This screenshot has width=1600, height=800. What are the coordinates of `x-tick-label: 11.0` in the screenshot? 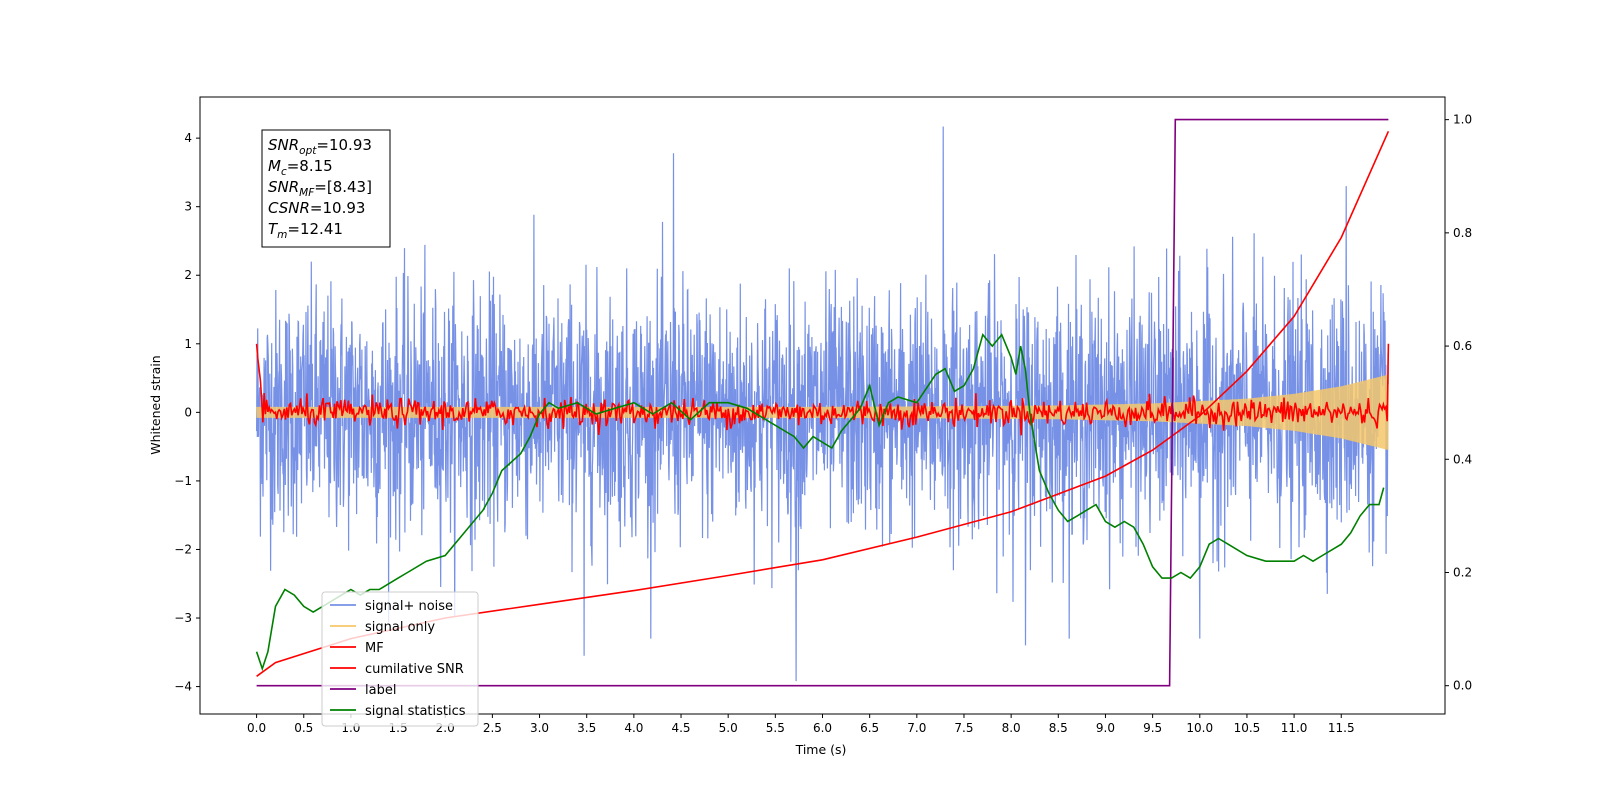 It's located at (1294, 728).